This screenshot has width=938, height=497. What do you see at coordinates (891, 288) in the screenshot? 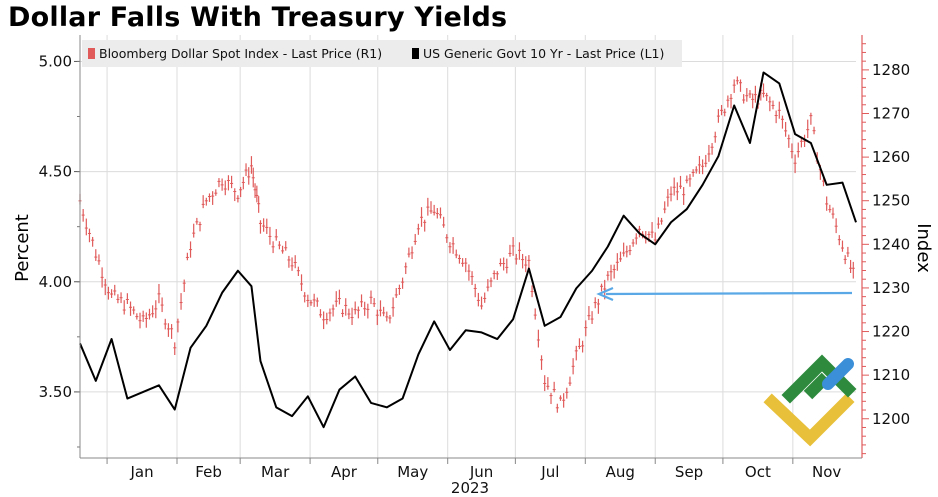
I see `right-tick-label: 1230` at bounding box center [891, 288].